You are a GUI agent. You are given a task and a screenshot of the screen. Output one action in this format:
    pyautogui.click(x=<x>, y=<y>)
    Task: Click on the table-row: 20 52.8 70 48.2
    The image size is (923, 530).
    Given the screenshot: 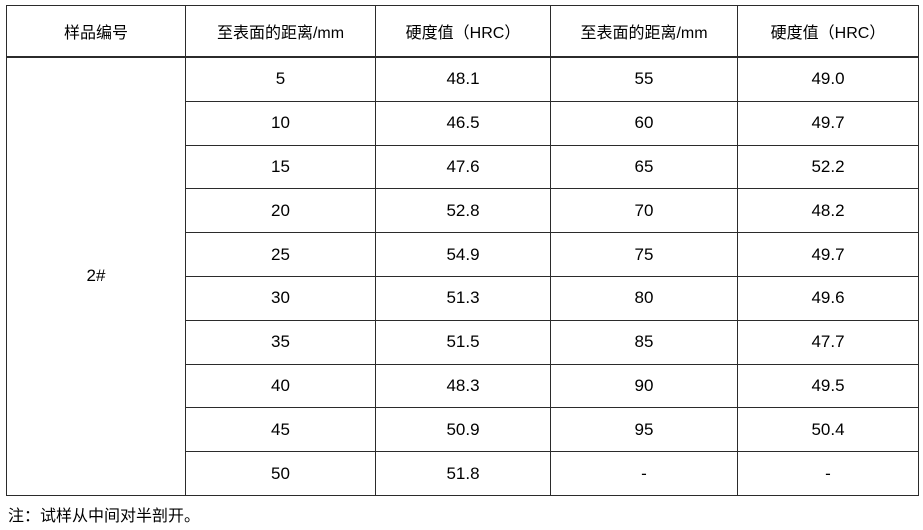 What is the action you would take?
    pyautogui.click(x=463, y=211)
    